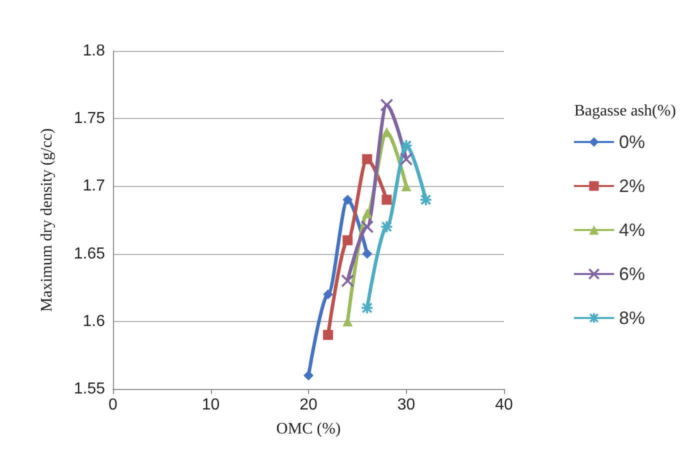 The height and width of the screenshot is (458, 688). Describe the element at coordinates (308, 429) in the screenshot. I see `x-axis-title: OMC (%)` at that location.